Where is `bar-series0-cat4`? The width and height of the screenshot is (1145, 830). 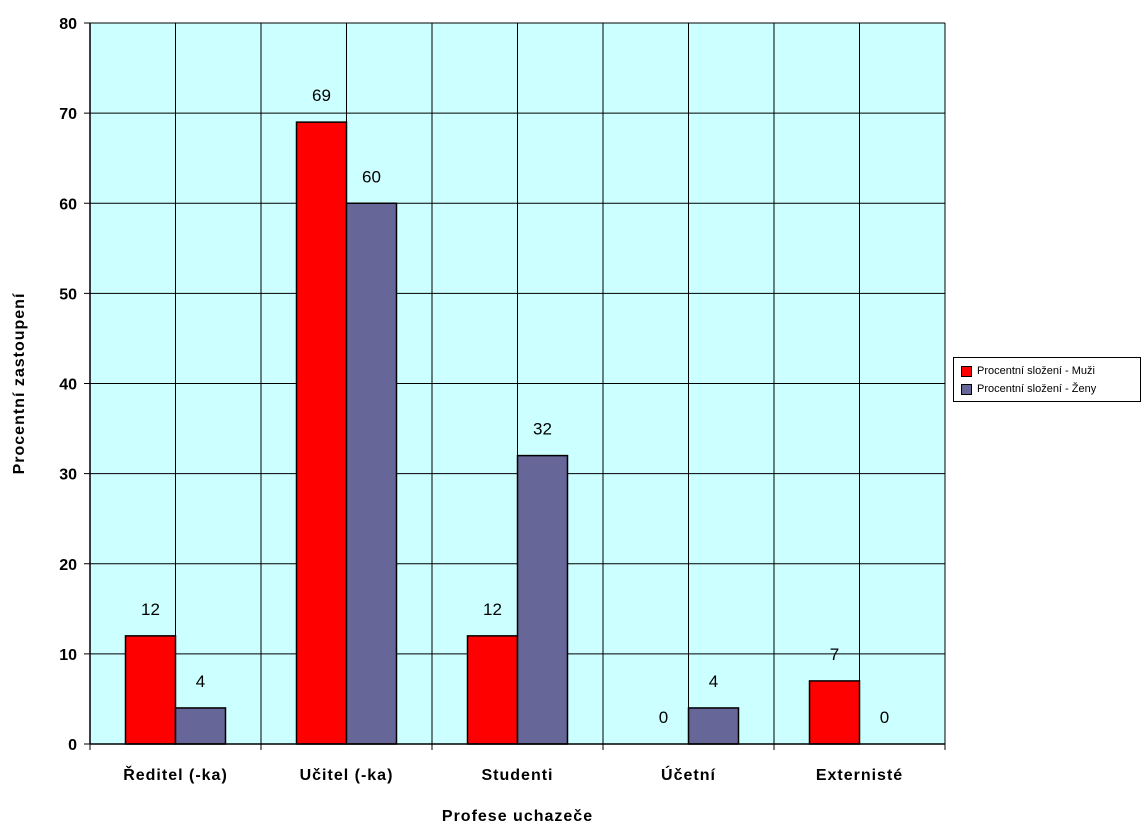
bar-series0-cat4 is located at coordinates (834, 712).